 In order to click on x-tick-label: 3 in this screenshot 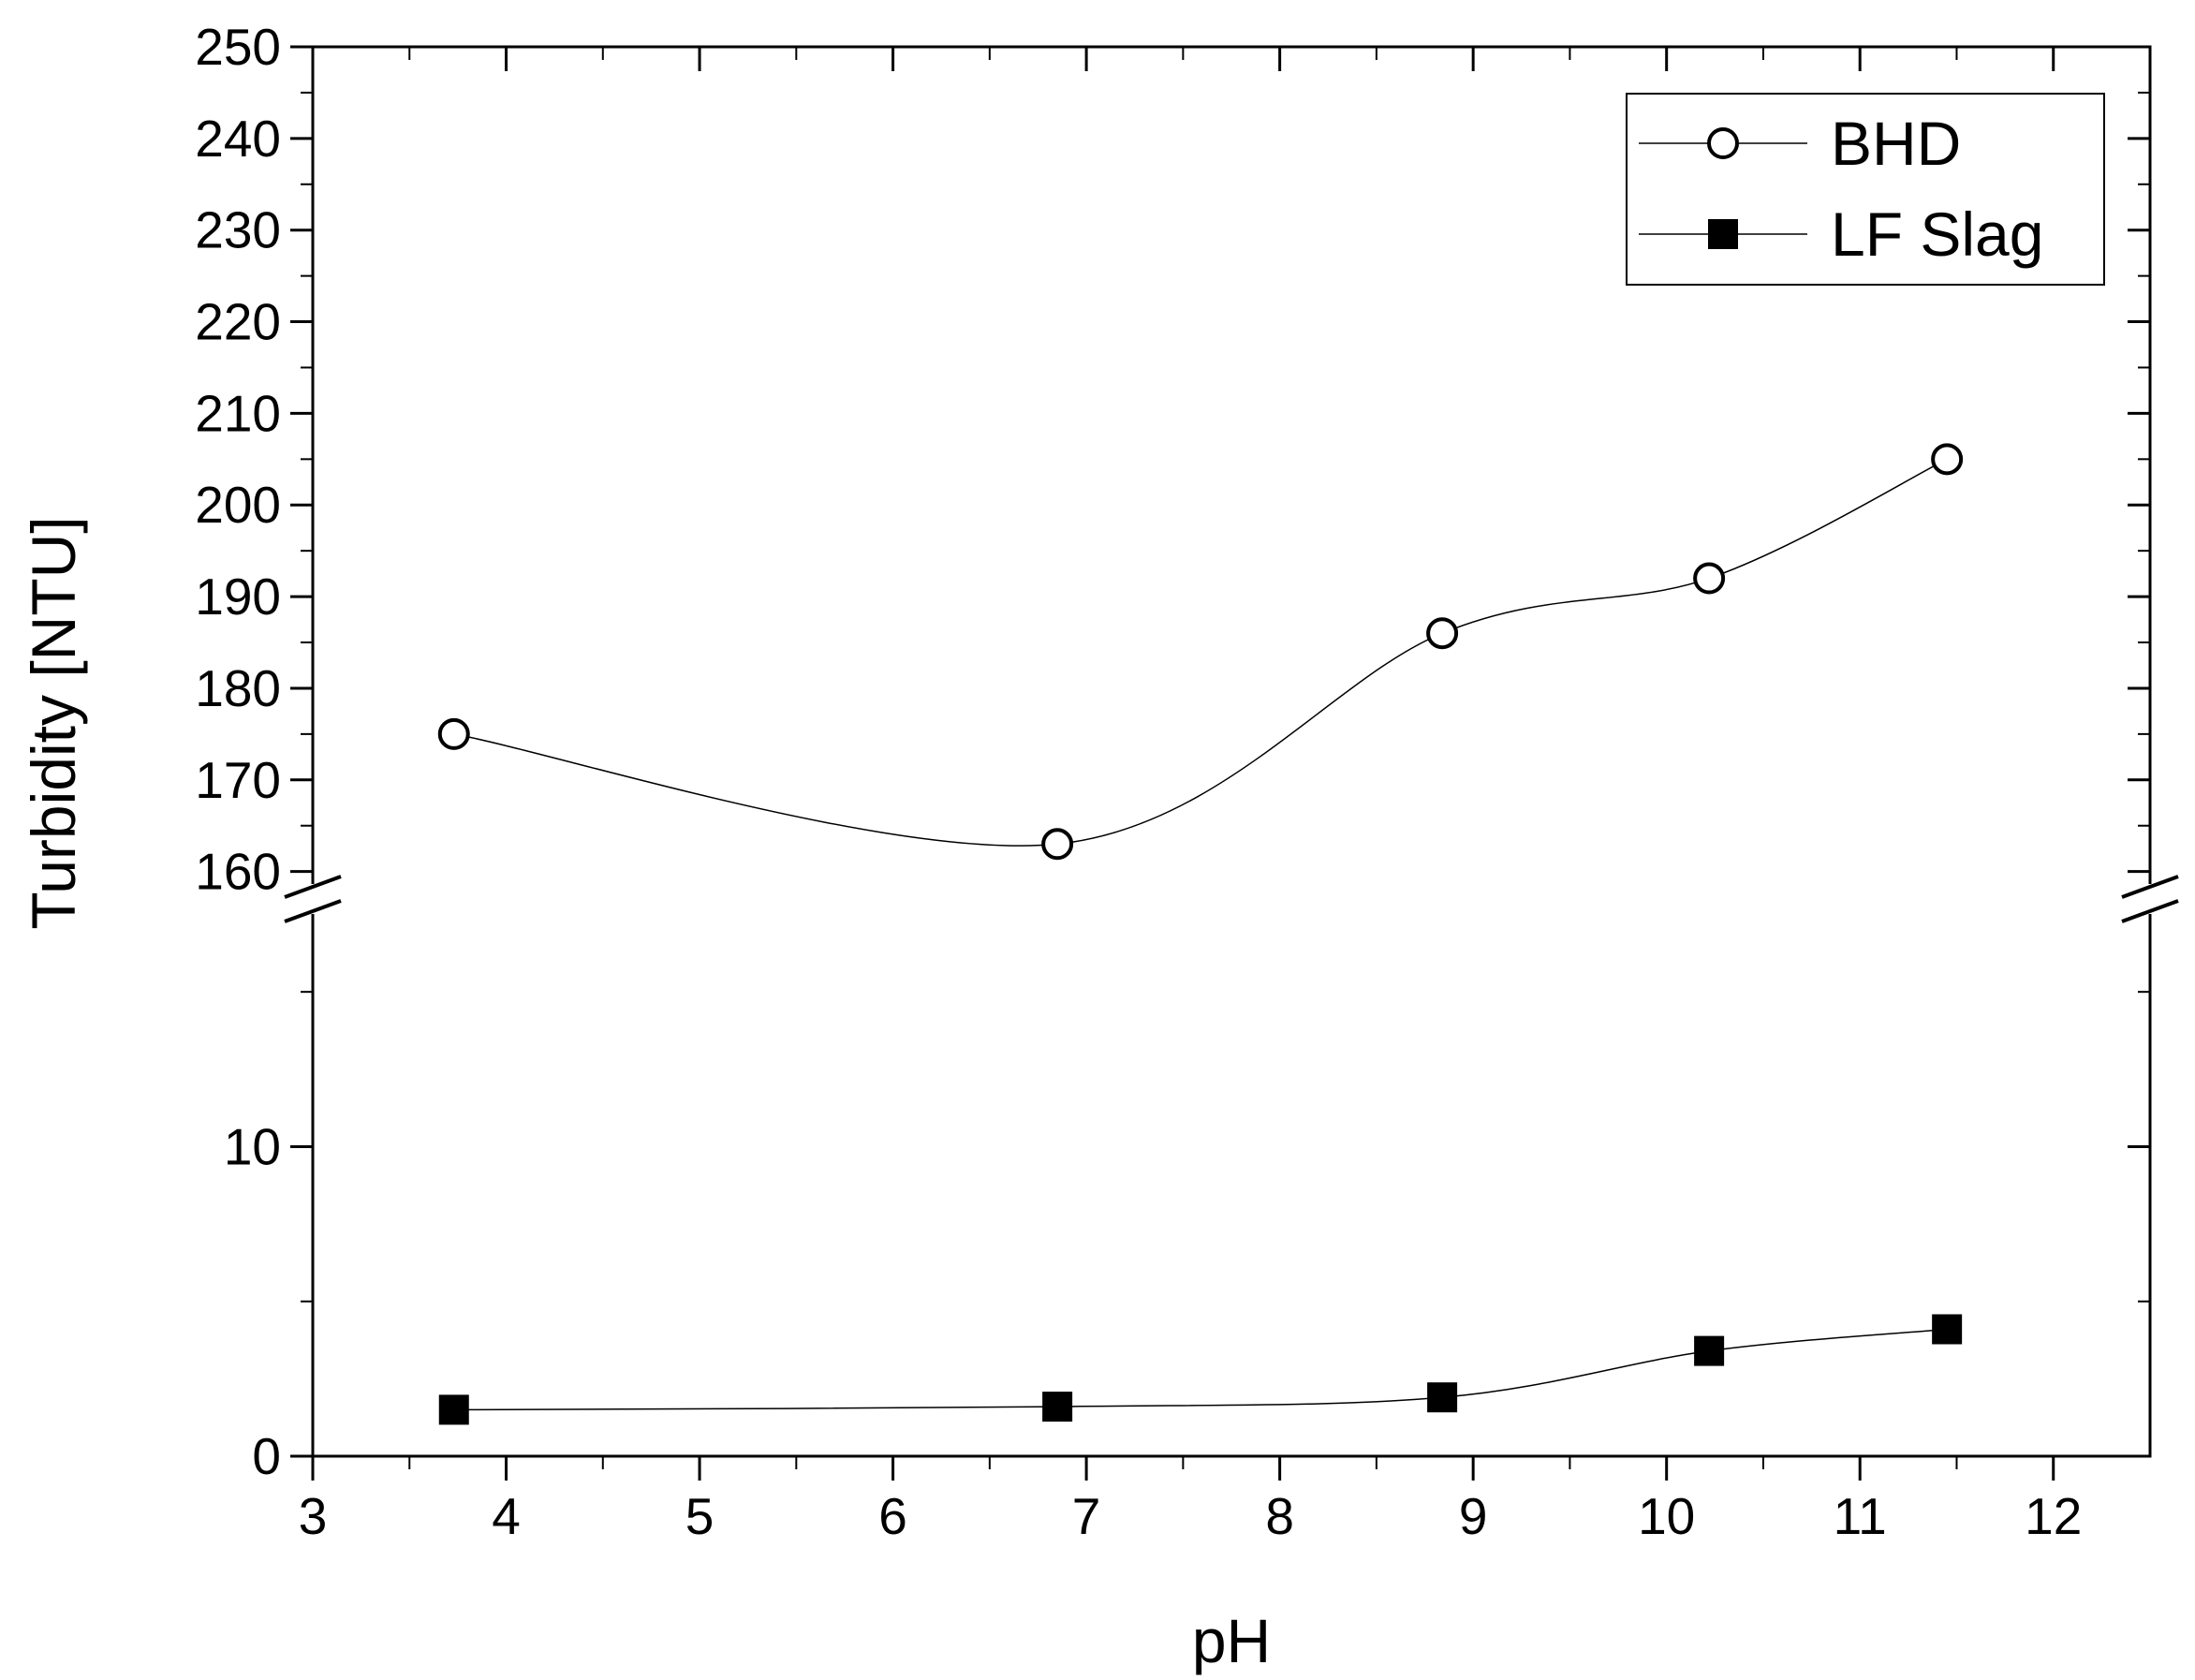, I will do `click(313, 1516)`.